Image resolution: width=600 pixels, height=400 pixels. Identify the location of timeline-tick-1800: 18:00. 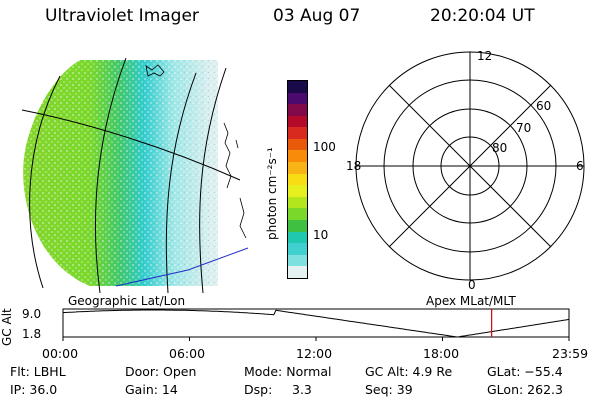
(441, 353).